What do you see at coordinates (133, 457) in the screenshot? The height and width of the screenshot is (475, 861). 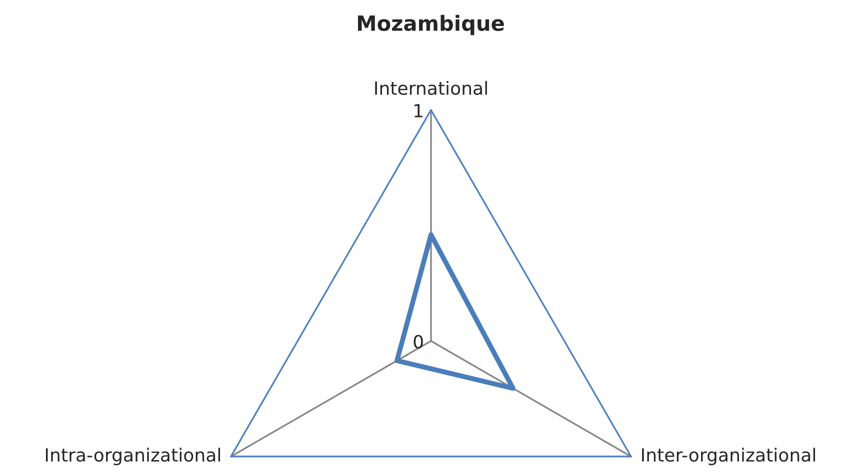 I see `spoke-label: Intra-organizational` at bounding box center [133, 457].